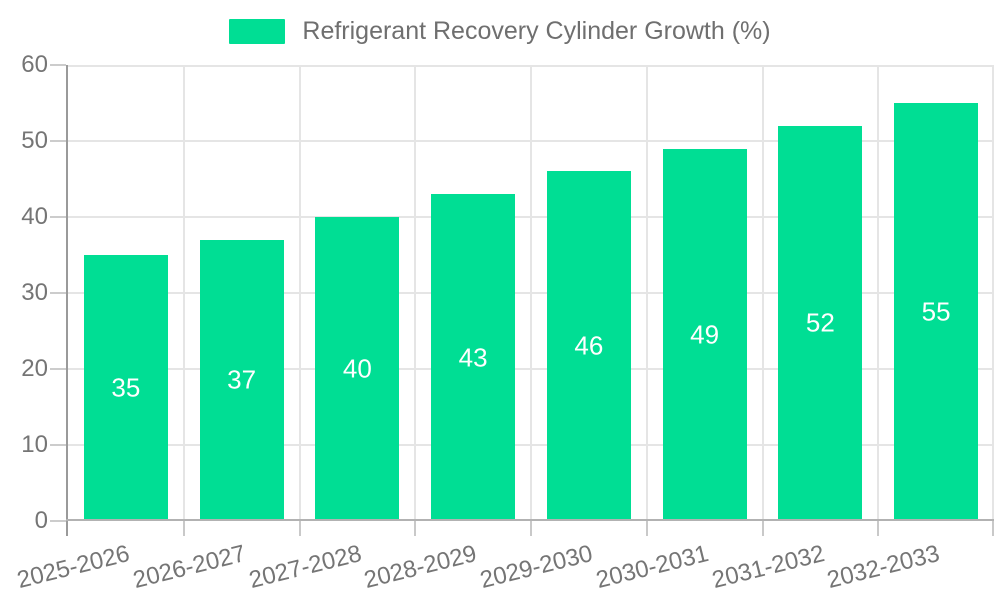 The height and width of the screenshot is (600, 1000). What do you see at coordinates (883, 567) in the screenshot?
I see `x-axis-label: 2032-2033` at bounding box center [883, 567].